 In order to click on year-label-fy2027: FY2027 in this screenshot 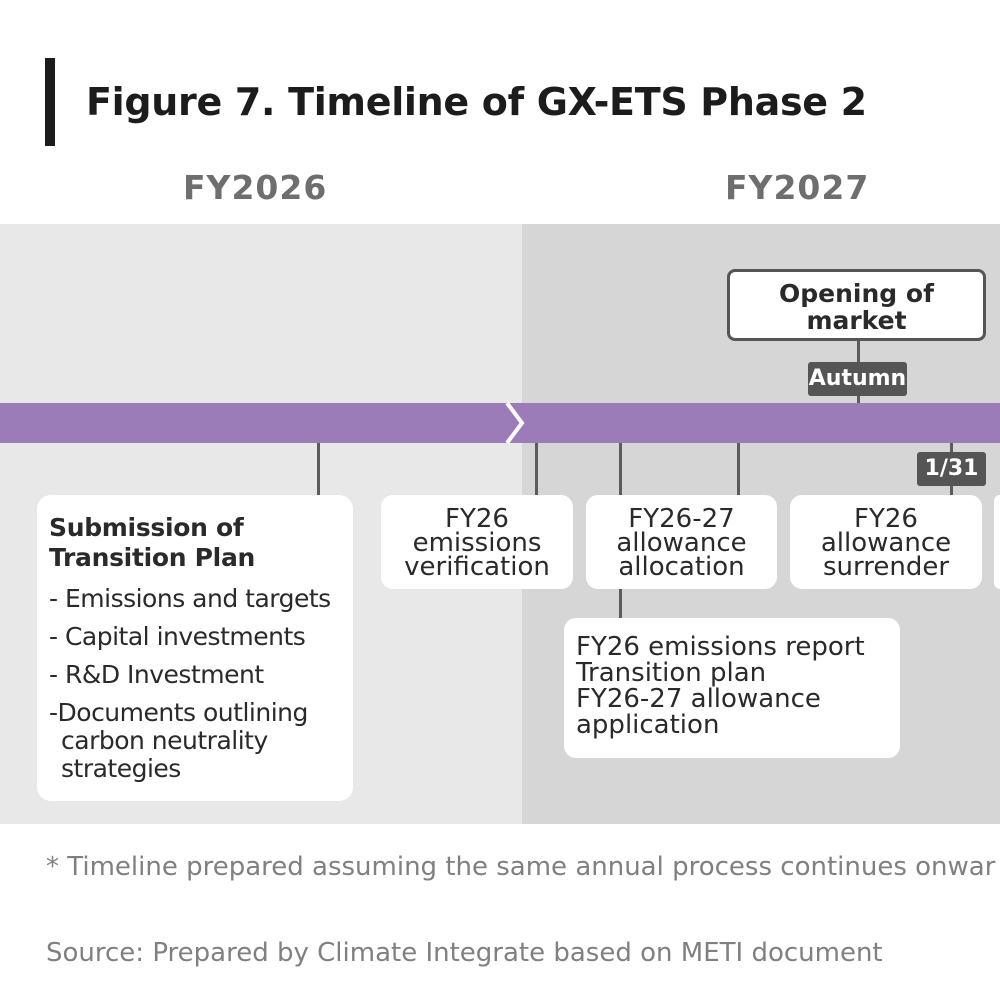, I will do `click(797, 187)`.